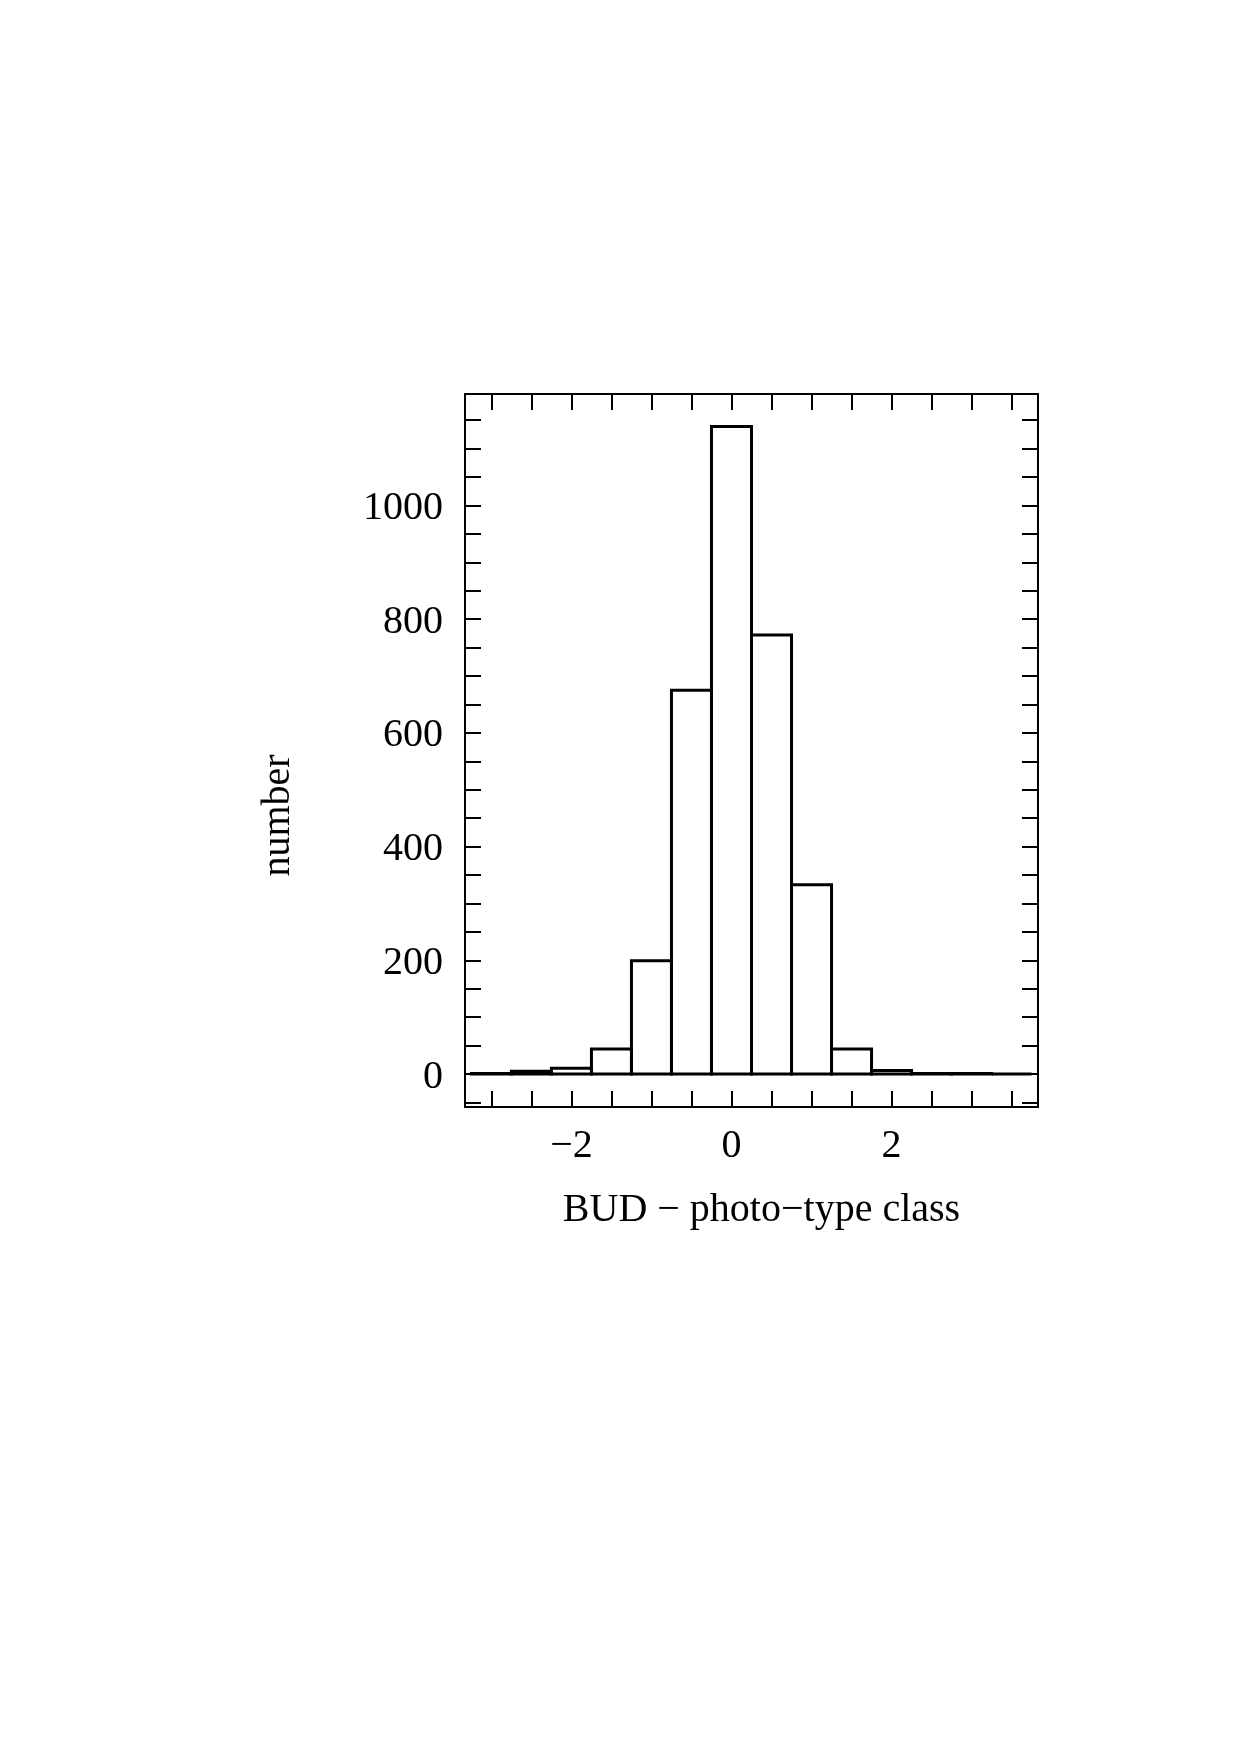 The height and width of the screenshot is (1754, 1241). Describe the element at coordinates (413, 960) in the screenshot. I see `y-tick-label: 200` at that location.